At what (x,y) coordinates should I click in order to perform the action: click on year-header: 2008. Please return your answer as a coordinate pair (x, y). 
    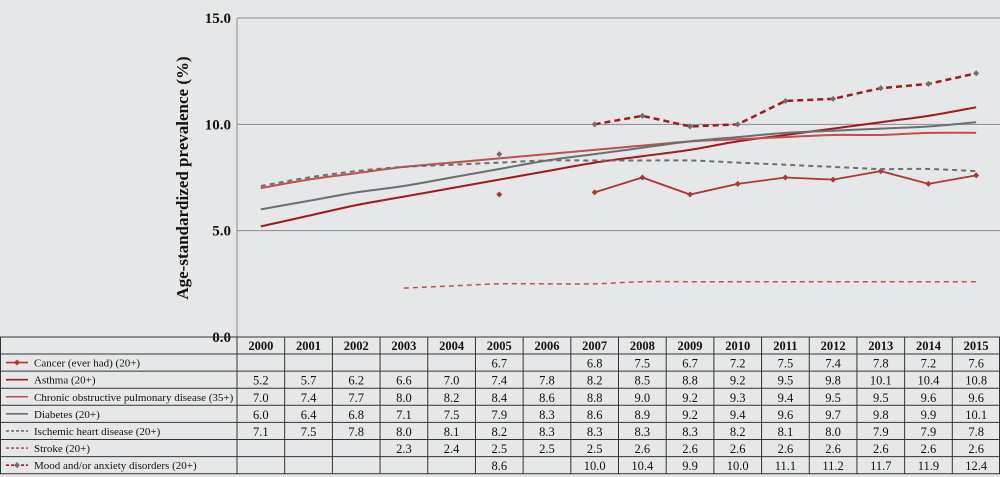
    Looking at the image, I should click on (642, 346).